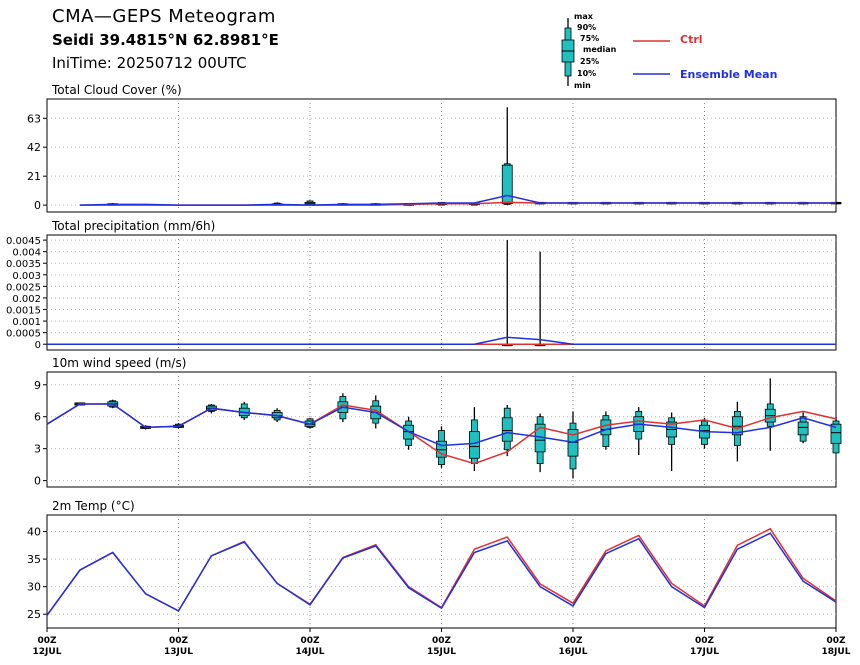 The height and width of the screenshot is (665, 860). Describe the element at coordinates (590, 61) in the screenshot. I see `legend-box-label-p25: 25%` at that location.